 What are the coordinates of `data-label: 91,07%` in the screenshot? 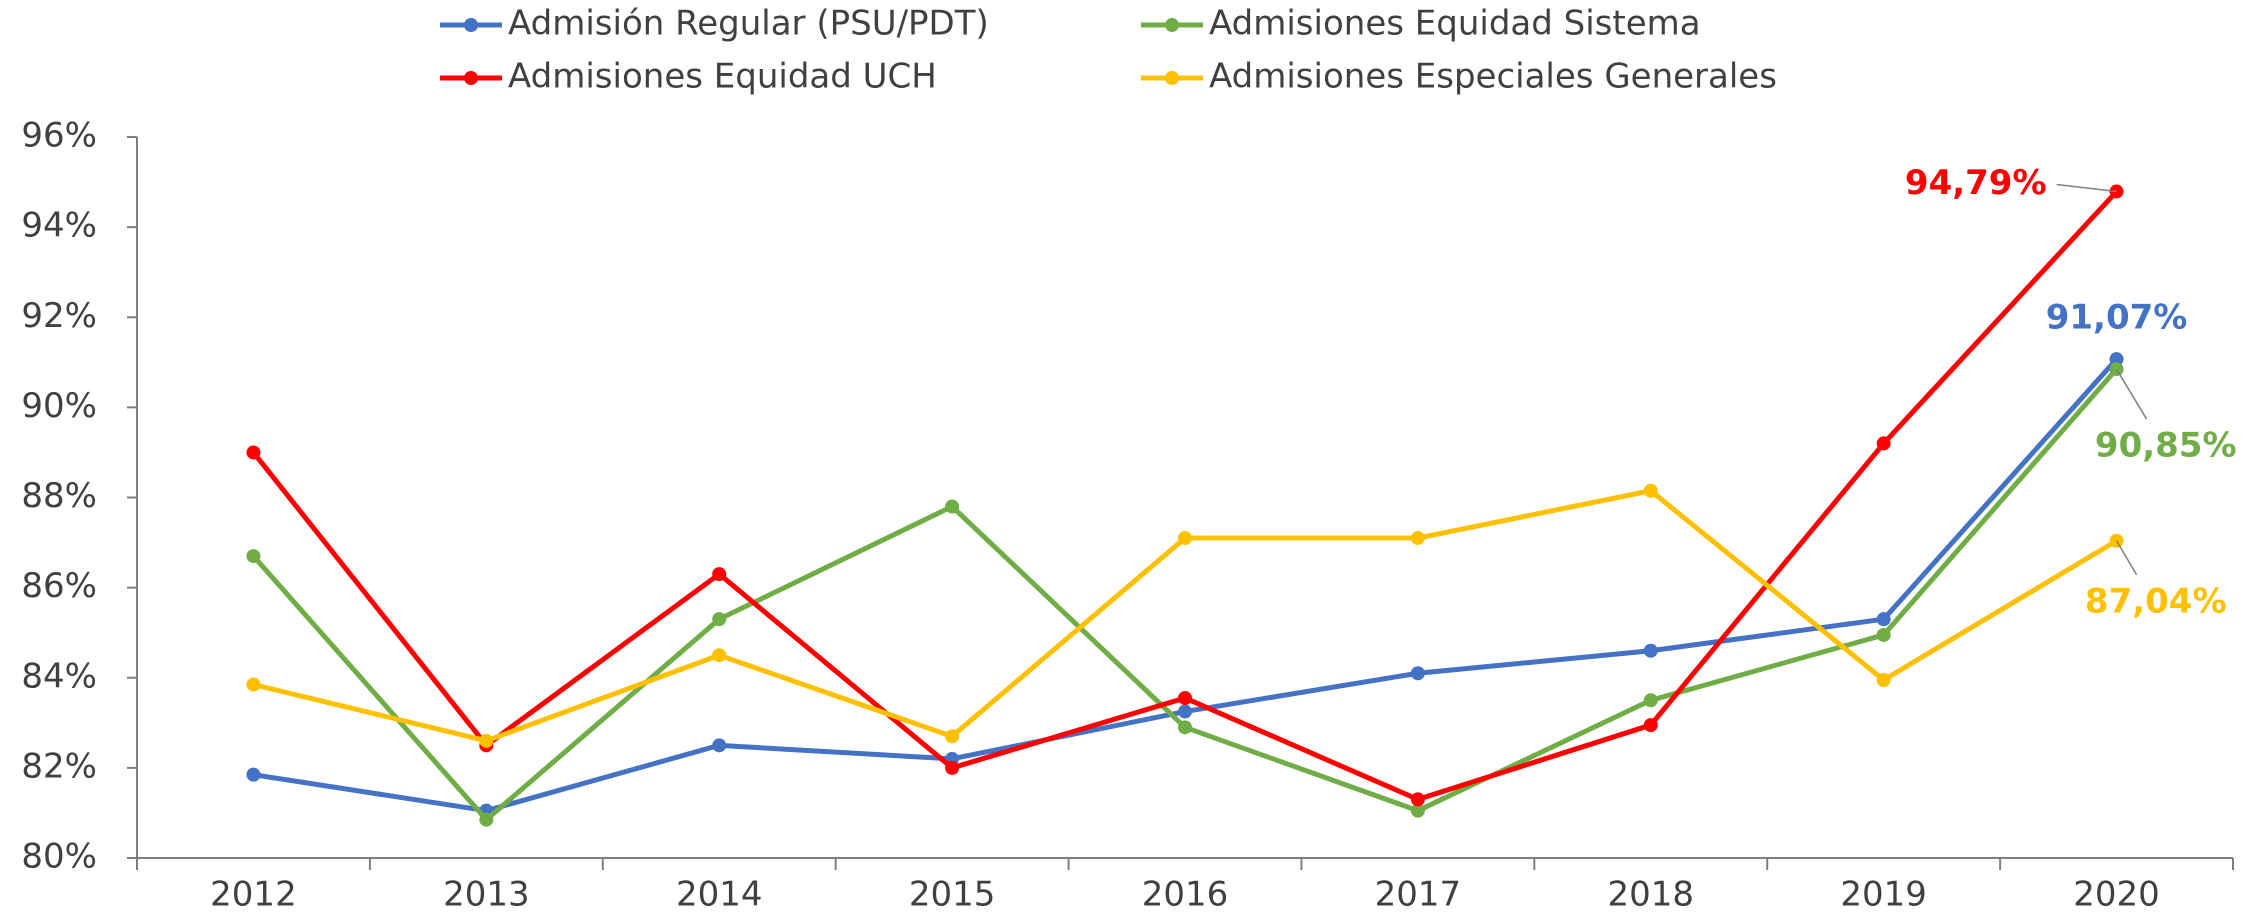 It's located at (2117, 318).